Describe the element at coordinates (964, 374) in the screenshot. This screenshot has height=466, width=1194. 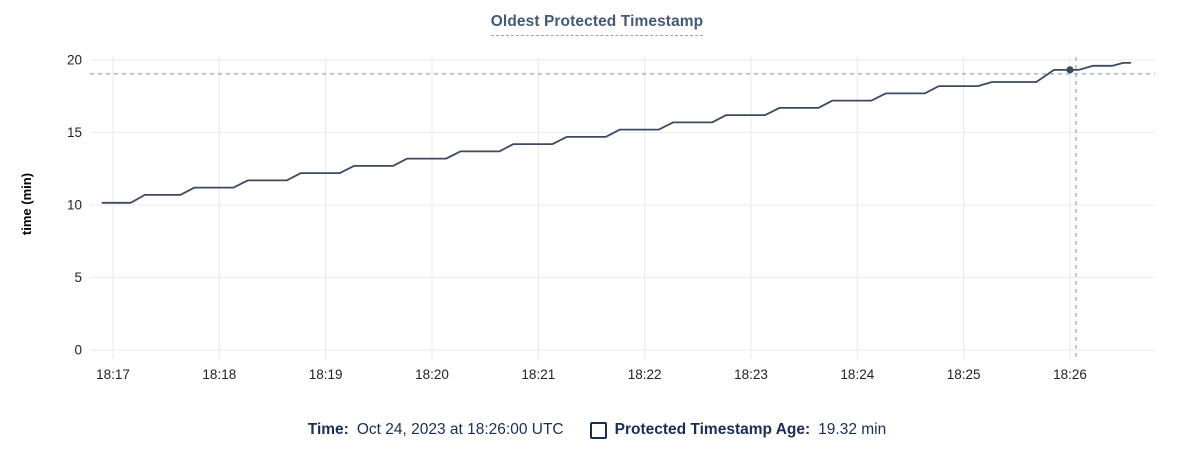
I see `x-tick-label: 18:25` at that location.